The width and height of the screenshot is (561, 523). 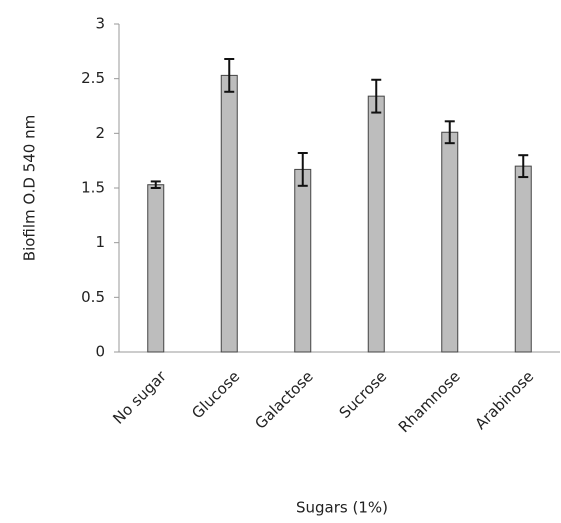 What do you see at coordinates (100, 133) in the screenshot?
I see `y-tick-label: 2` at bounding box center [100, 133].